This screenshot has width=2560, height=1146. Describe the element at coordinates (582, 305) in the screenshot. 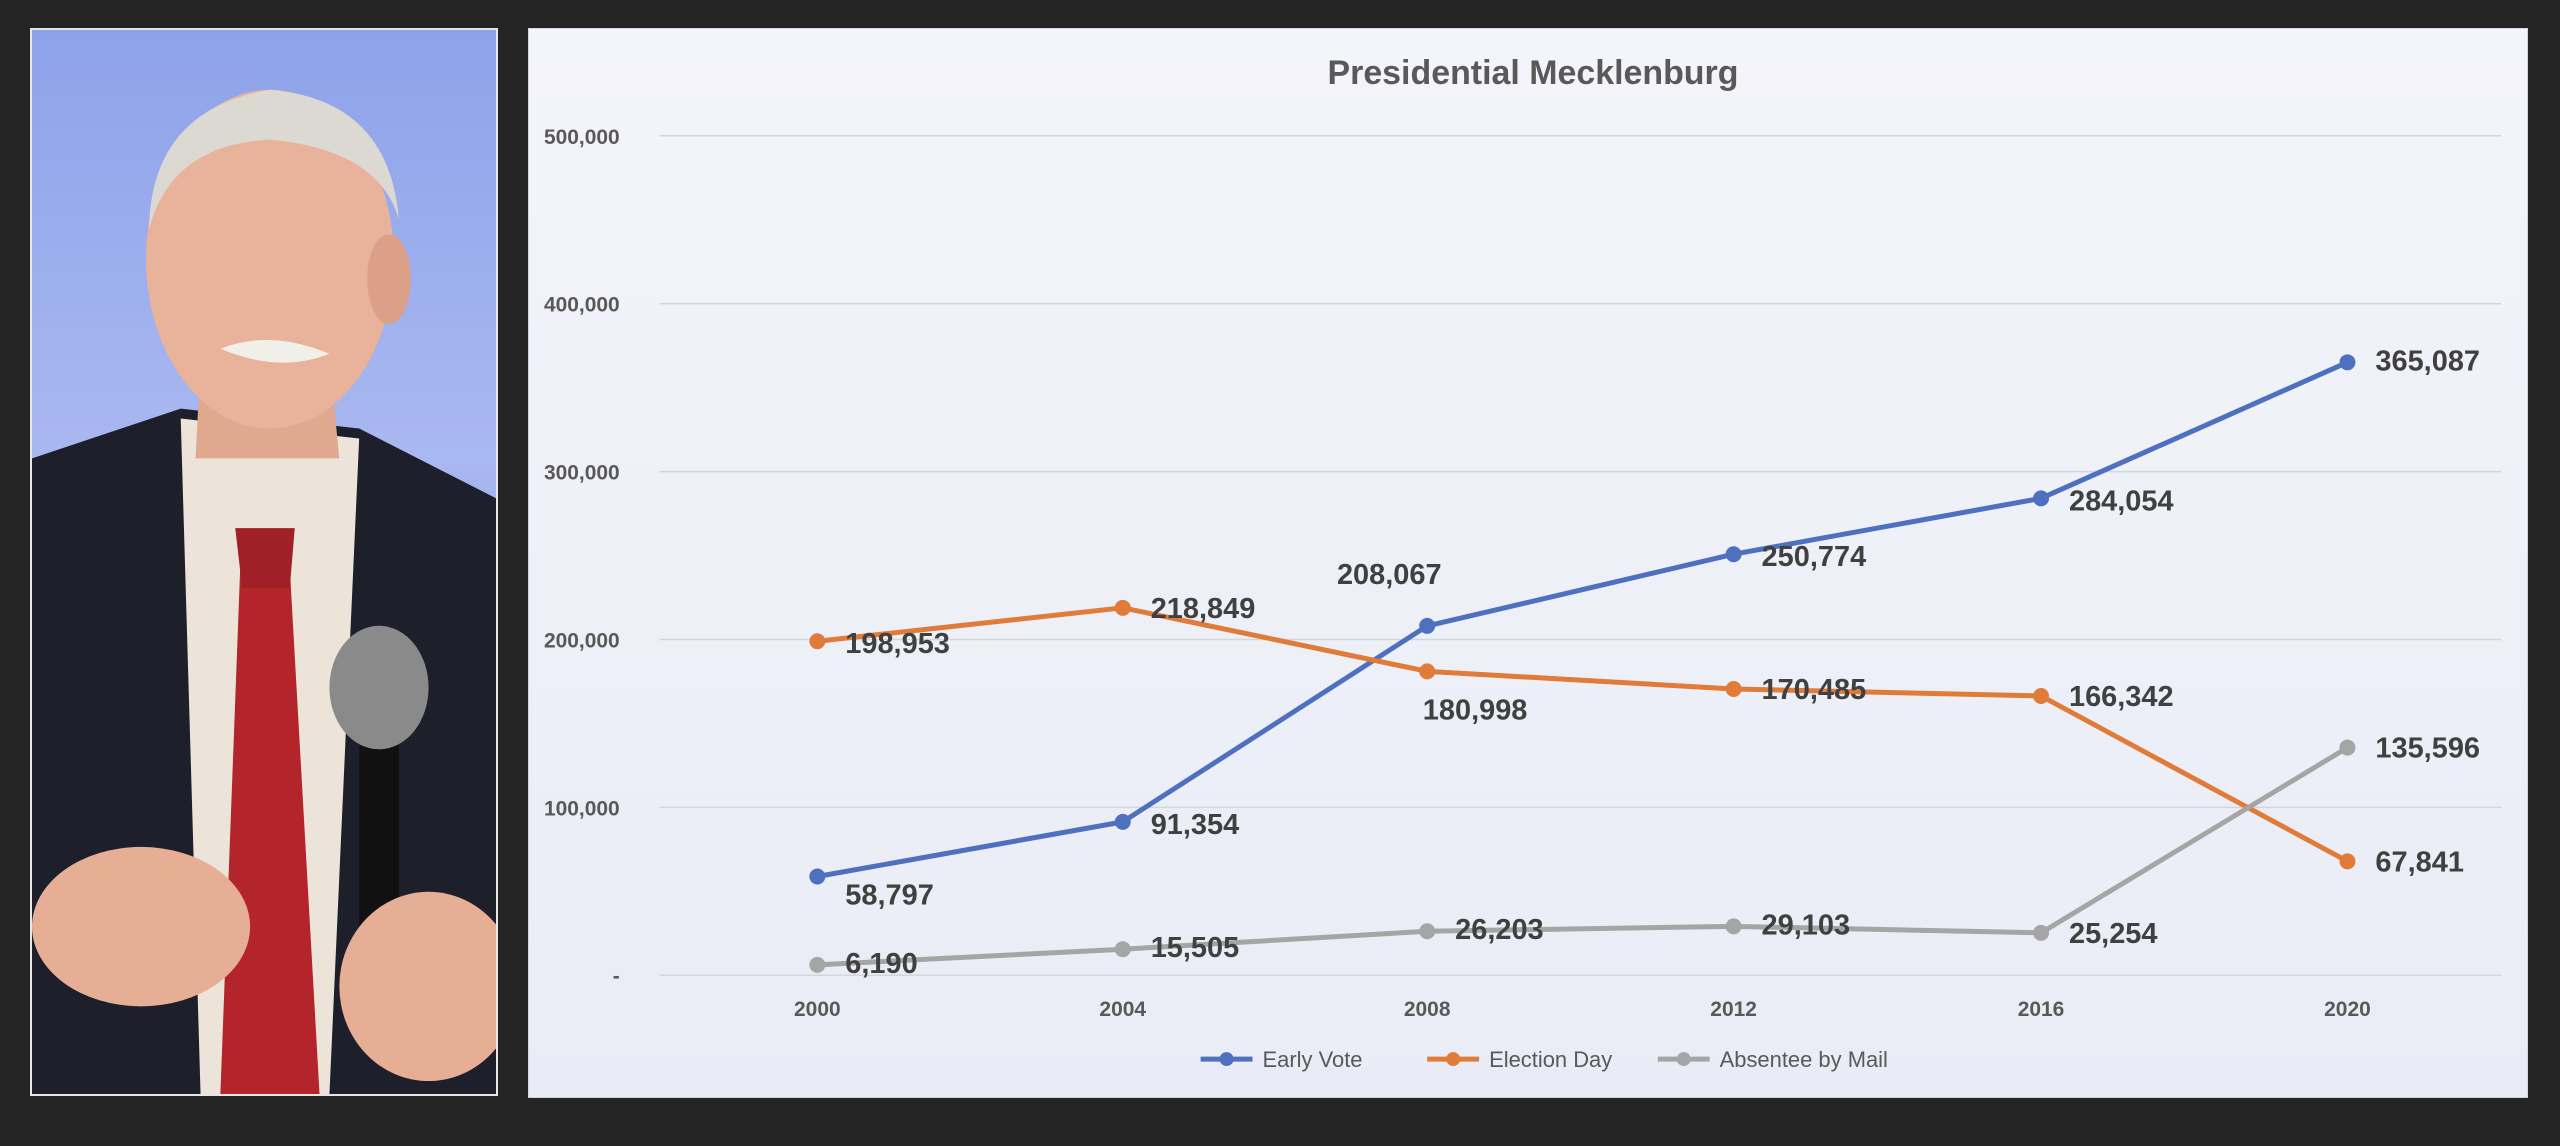

I see `y-tick-label: 400,000` at that location.